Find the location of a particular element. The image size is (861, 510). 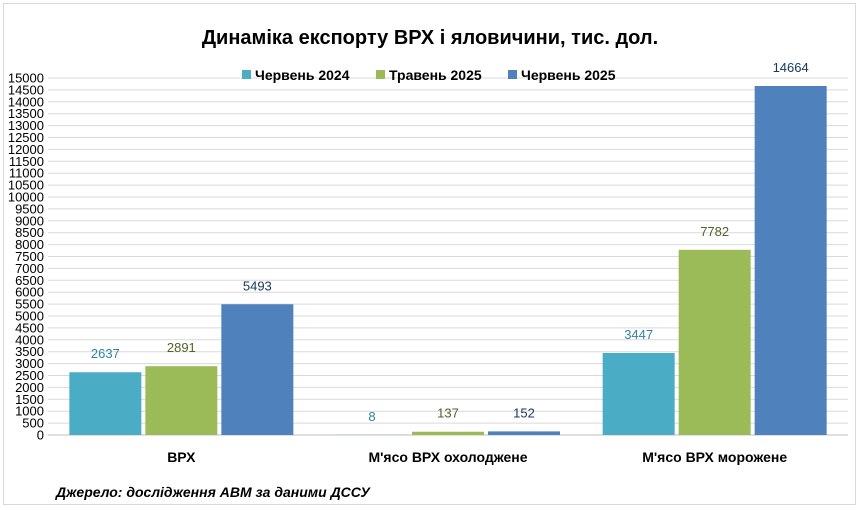

legend-label: Червень 2025 is located at coordinates (568, 75).